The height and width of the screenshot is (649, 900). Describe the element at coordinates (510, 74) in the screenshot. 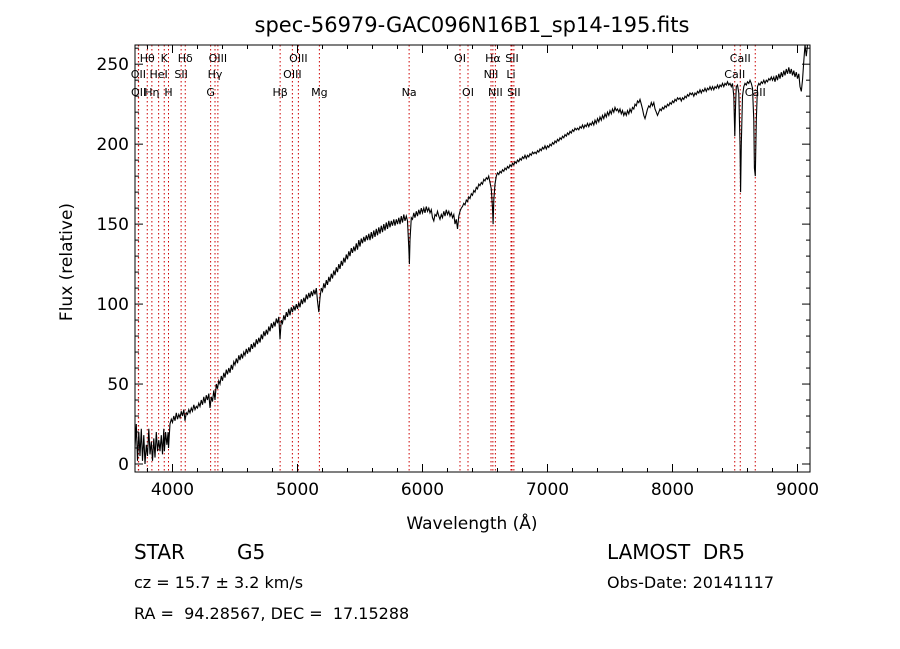

I see `line-marker-label: Li` at that location.